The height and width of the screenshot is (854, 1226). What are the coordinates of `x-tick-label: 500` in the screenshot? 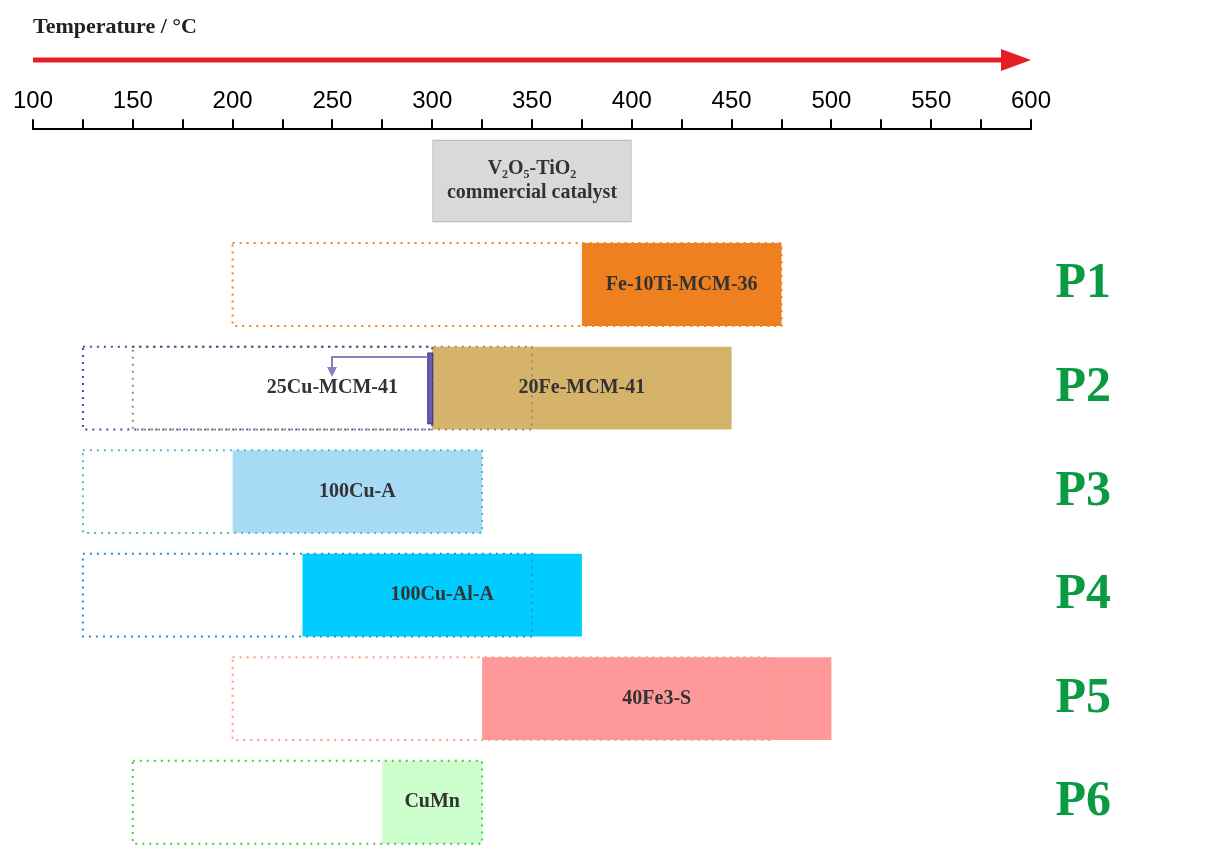 It's located at (831, 100).